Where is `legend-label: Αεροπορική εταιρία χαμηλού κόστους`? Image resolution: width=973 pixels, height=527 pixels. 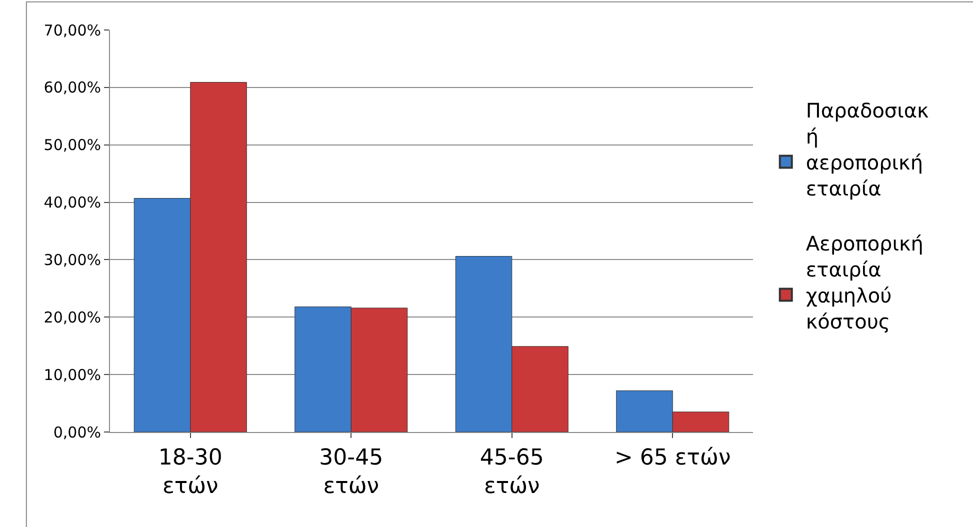 legend-label: Αεροπορική εταιρία χαμηλού κόστους is located at coordinates (865, 283).